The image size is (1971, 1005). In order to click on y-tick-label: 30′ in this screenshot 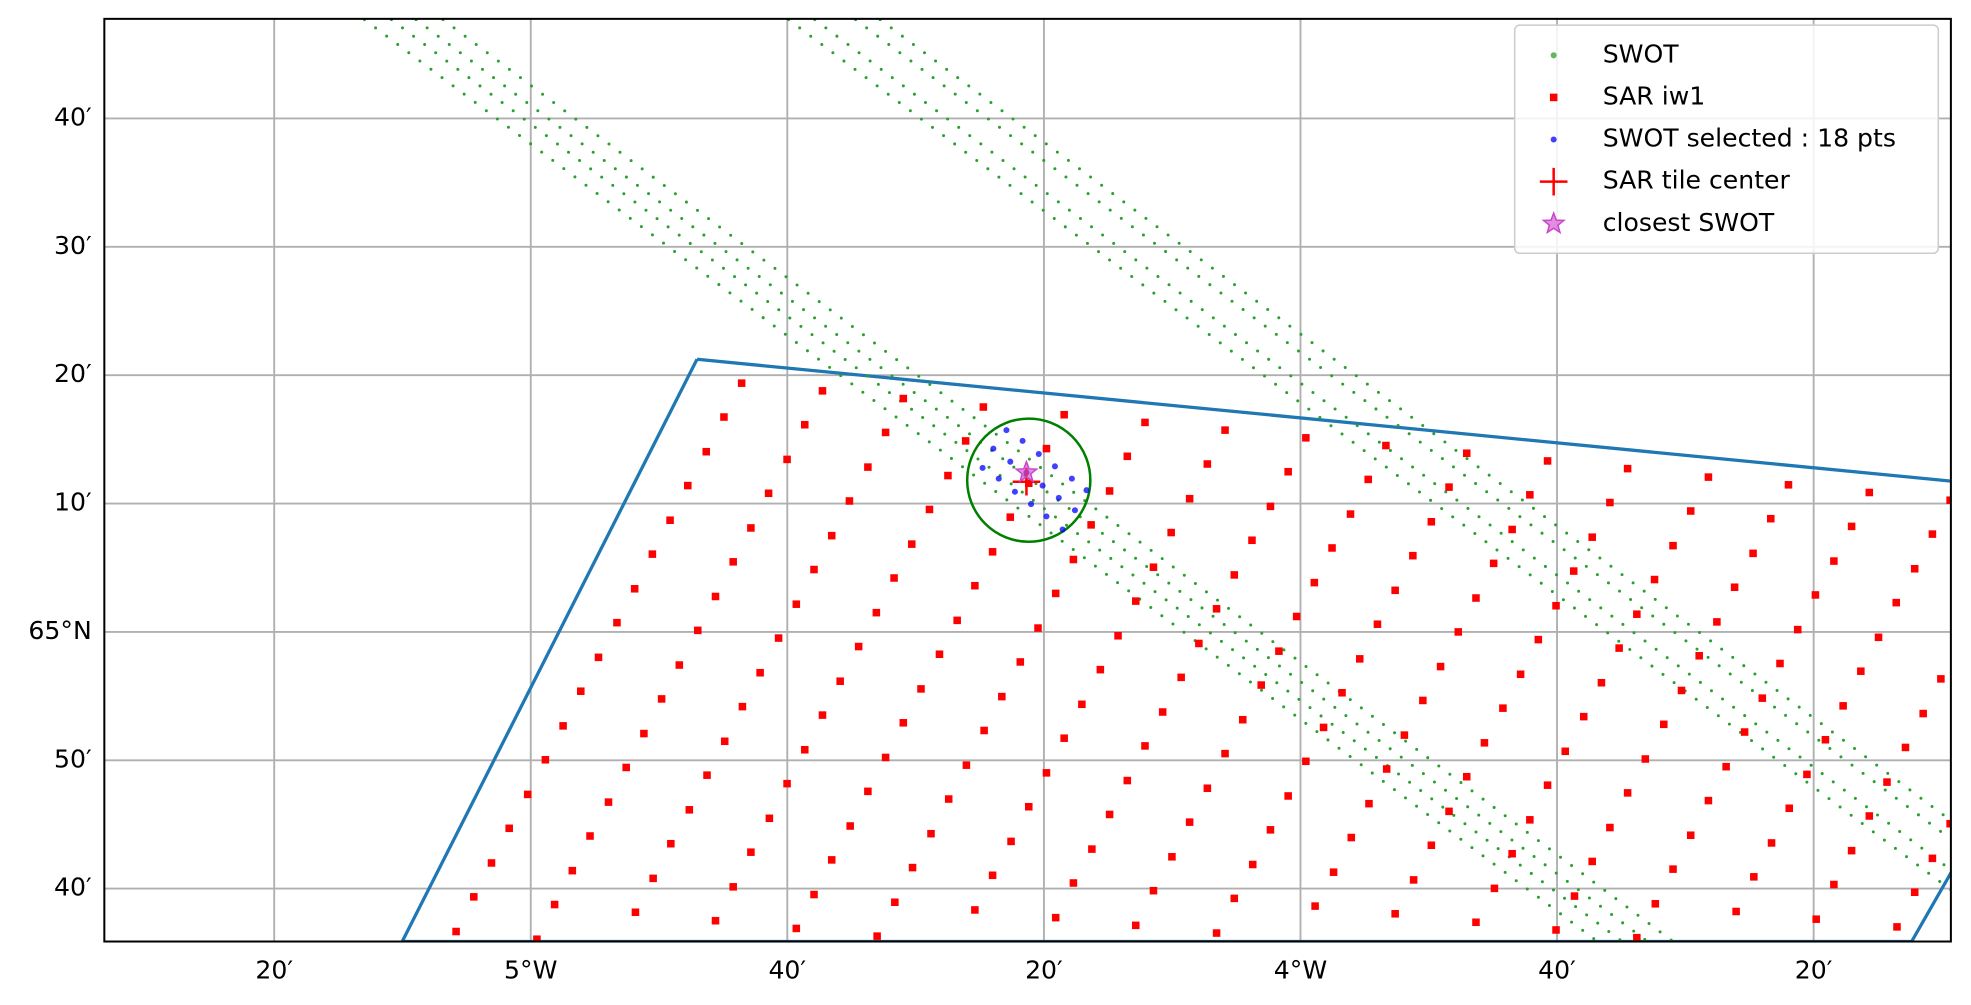, I will do `click(73, 245)`.